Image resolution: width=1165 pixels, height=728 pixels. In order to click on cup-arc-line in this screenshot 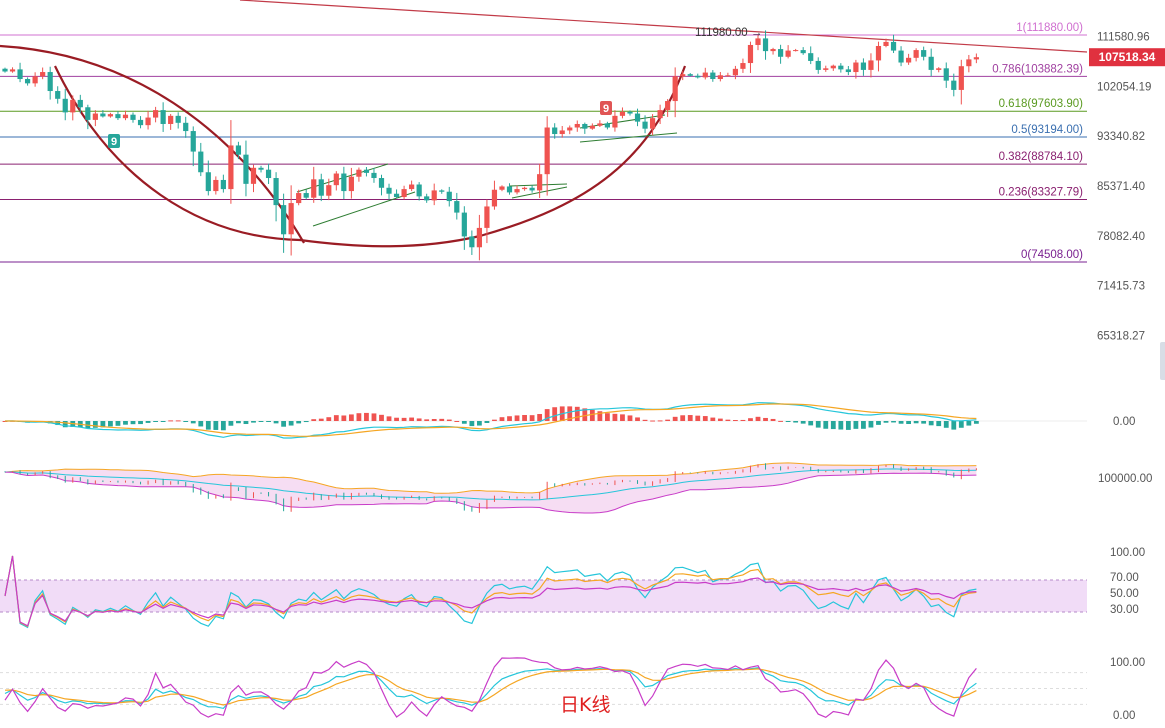, I will do `click(370, 156)`.